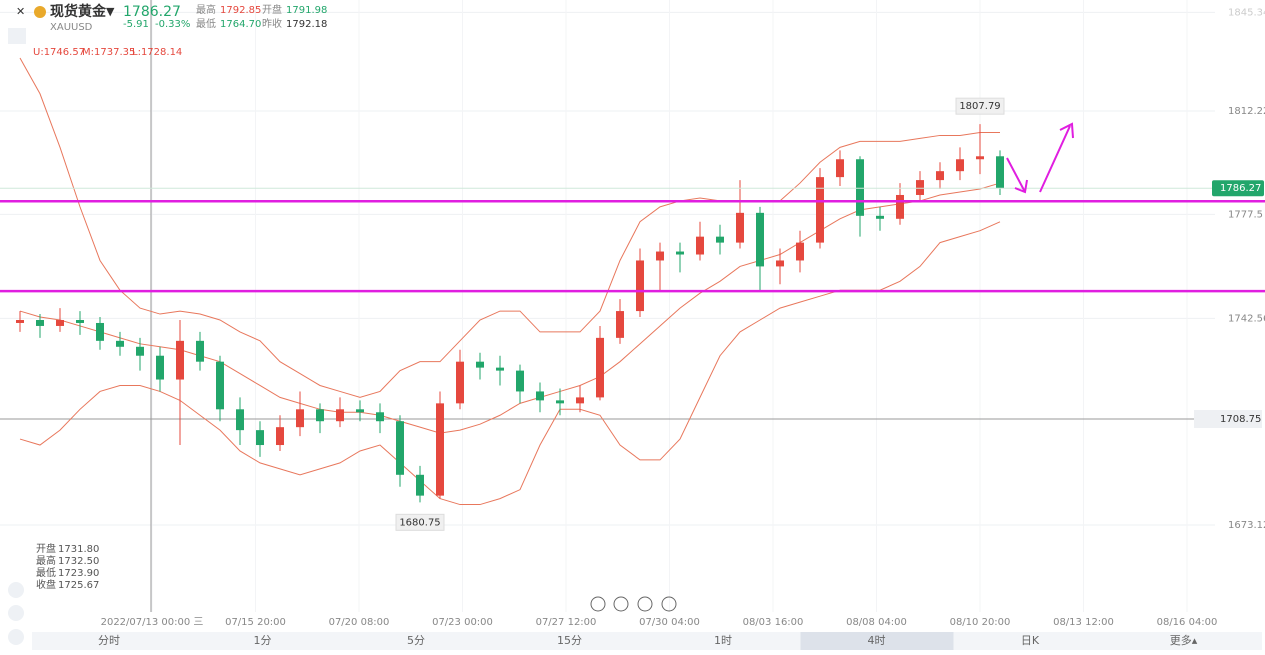 This screenshot has width=1265, height=655. What do you see at coordinates (240, 24) in the screenshot?
I see `low: 1764.70` at bounding box center [240, 24].